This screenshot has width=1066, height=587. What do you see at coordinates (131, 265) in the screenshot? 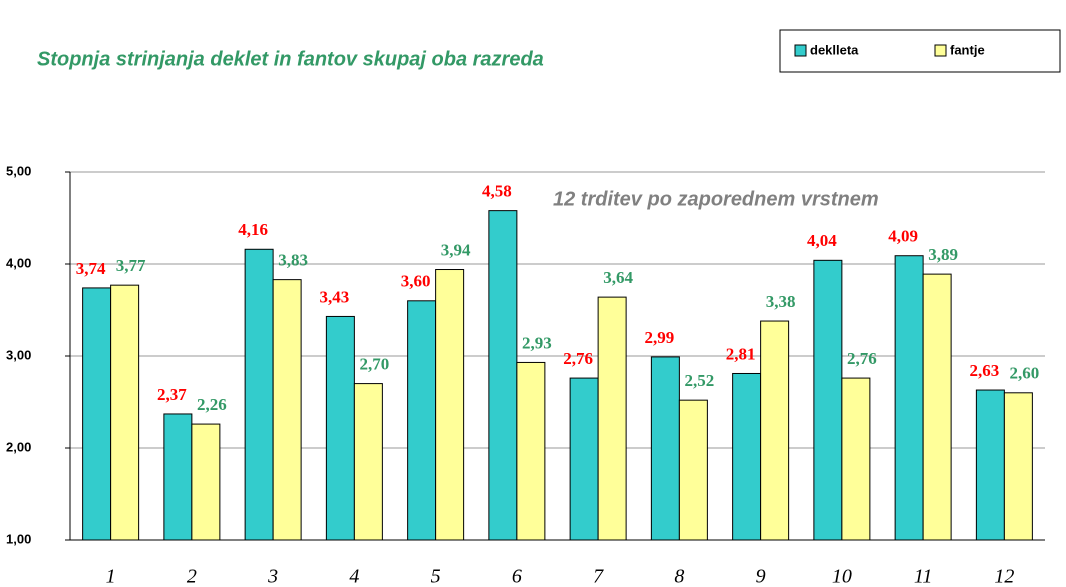
I see `value-label: 3,77` at bounding box center [131, 265].